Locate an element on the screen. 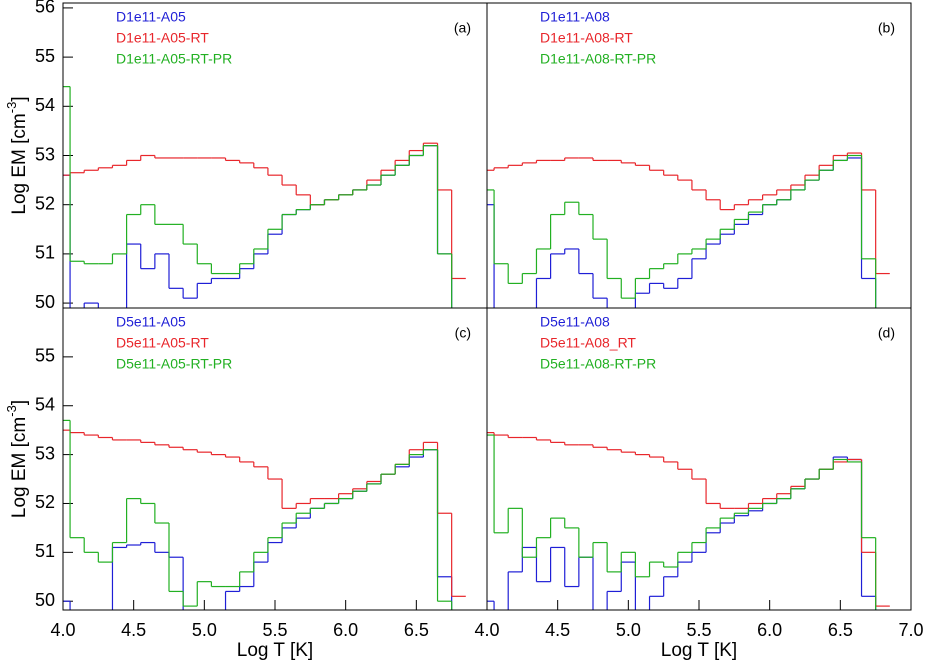  legend-entry: D1e11-A08 is located at coordinates (575, 17).